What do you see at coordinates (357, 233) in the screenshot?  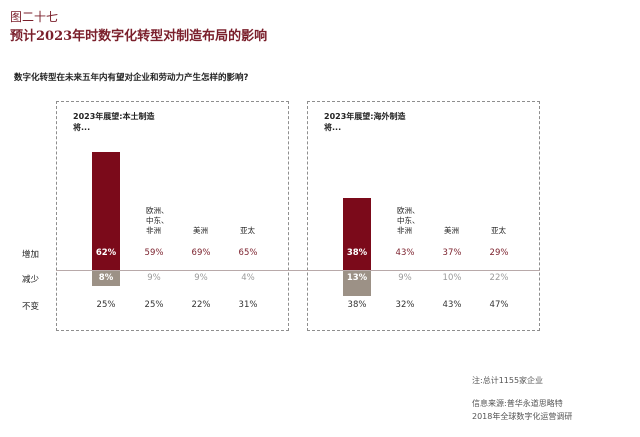 I see `bar-overseas-total-increase` at bounding box center [357, 233].